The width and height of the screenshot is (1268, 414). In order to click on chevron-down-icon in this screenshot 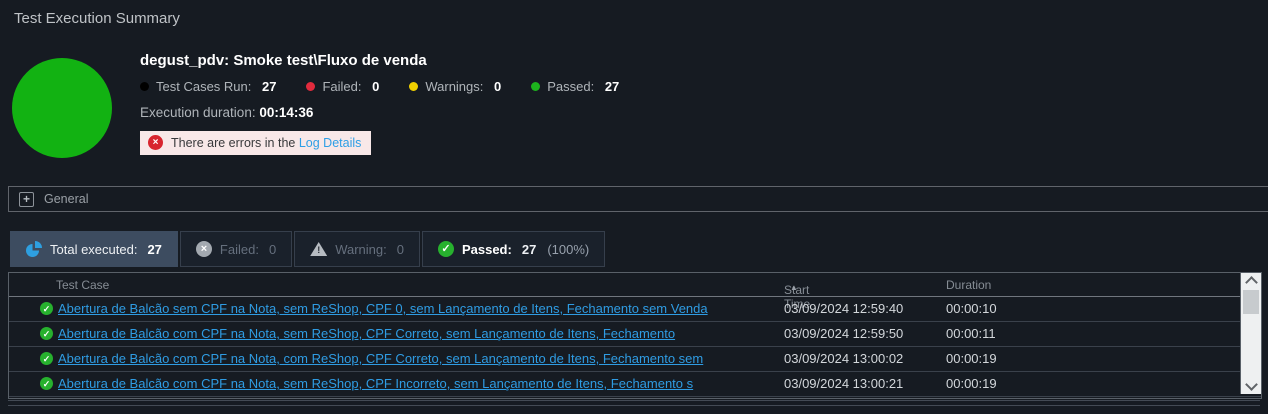, I will do `click(1251, 384)`.